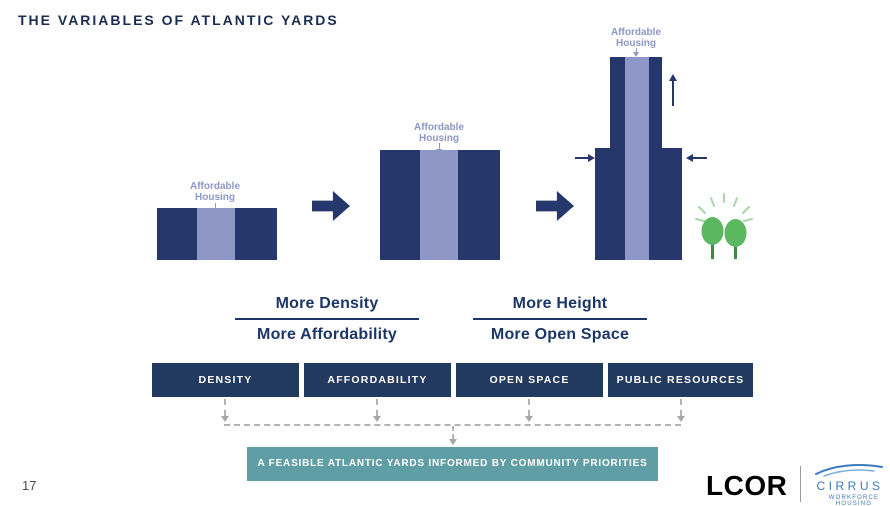 This screenshot has height=506, width=890. Describe the element at coordinates (673, 93) in the screenshot. I see `up-arrow-line` at that location.